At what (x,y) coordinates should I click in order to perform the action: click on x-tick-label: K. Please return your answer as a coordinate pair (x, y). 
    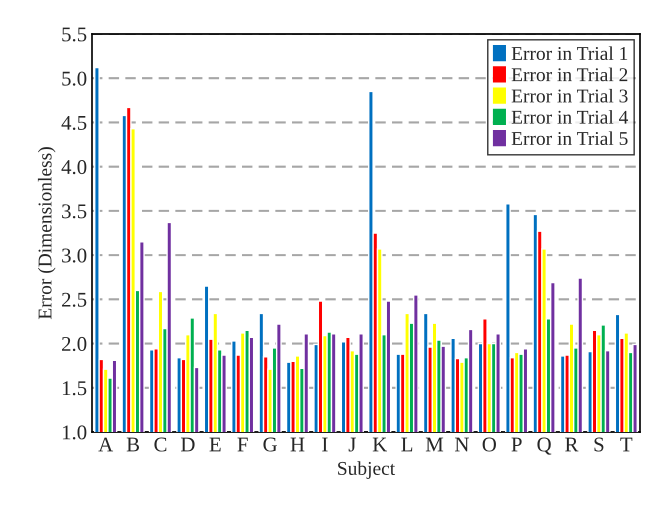
    Looking at the image, I should click on (380, 445).